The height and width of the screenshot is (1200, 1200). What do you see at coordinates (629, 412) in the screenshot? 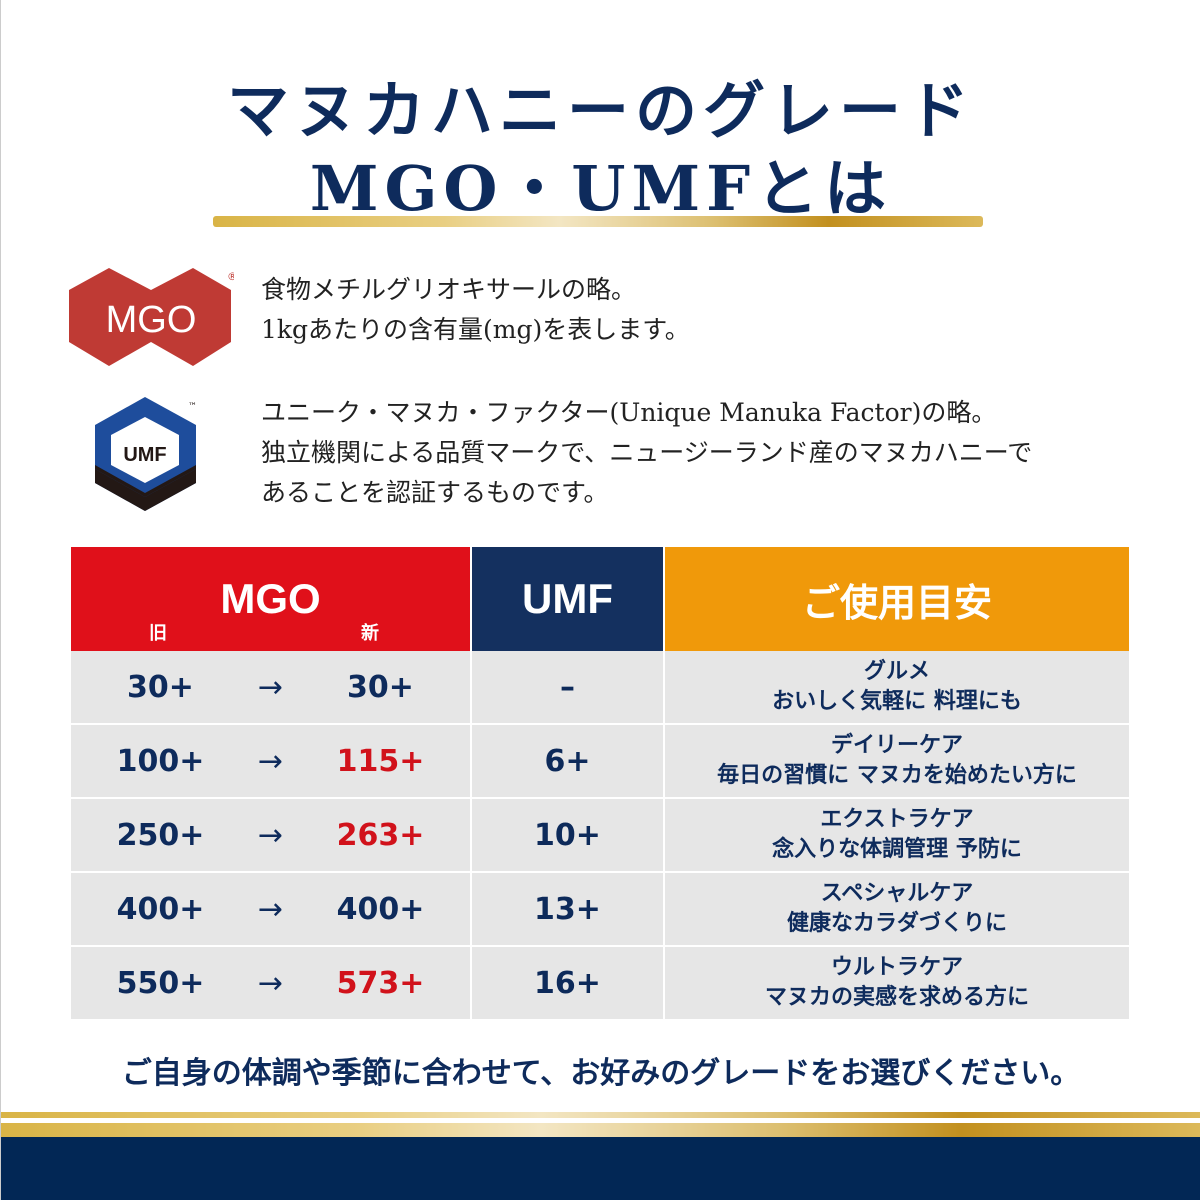
I see `umf-desc-line: ユニーク・マヌカ・ファクター(Unique Manuka Factor)の略。` at bounding box center [629, 412].